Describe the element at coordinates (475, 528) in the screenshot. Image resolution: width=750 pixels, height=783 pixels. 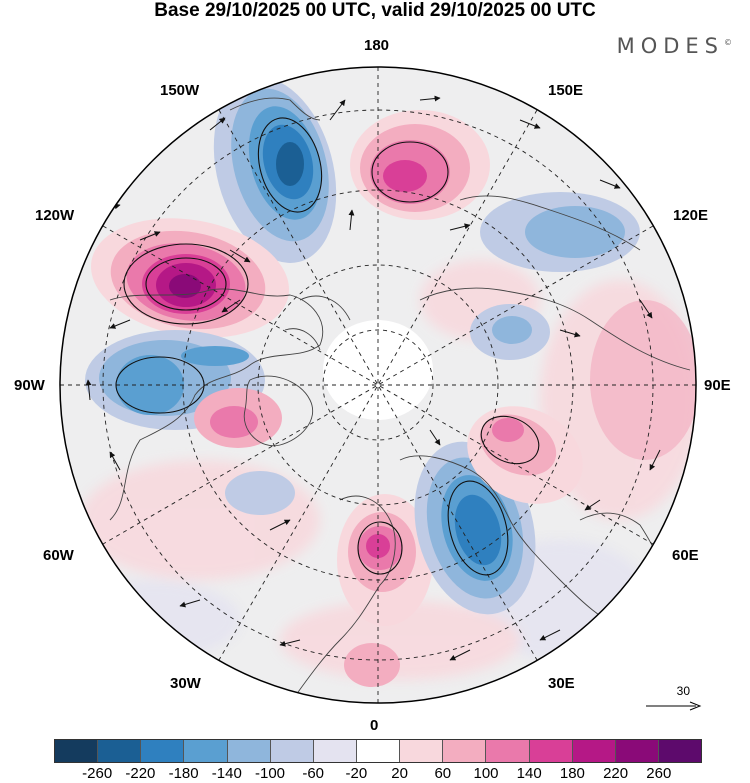
I see `anomaly-low-scandinavia` at that location.